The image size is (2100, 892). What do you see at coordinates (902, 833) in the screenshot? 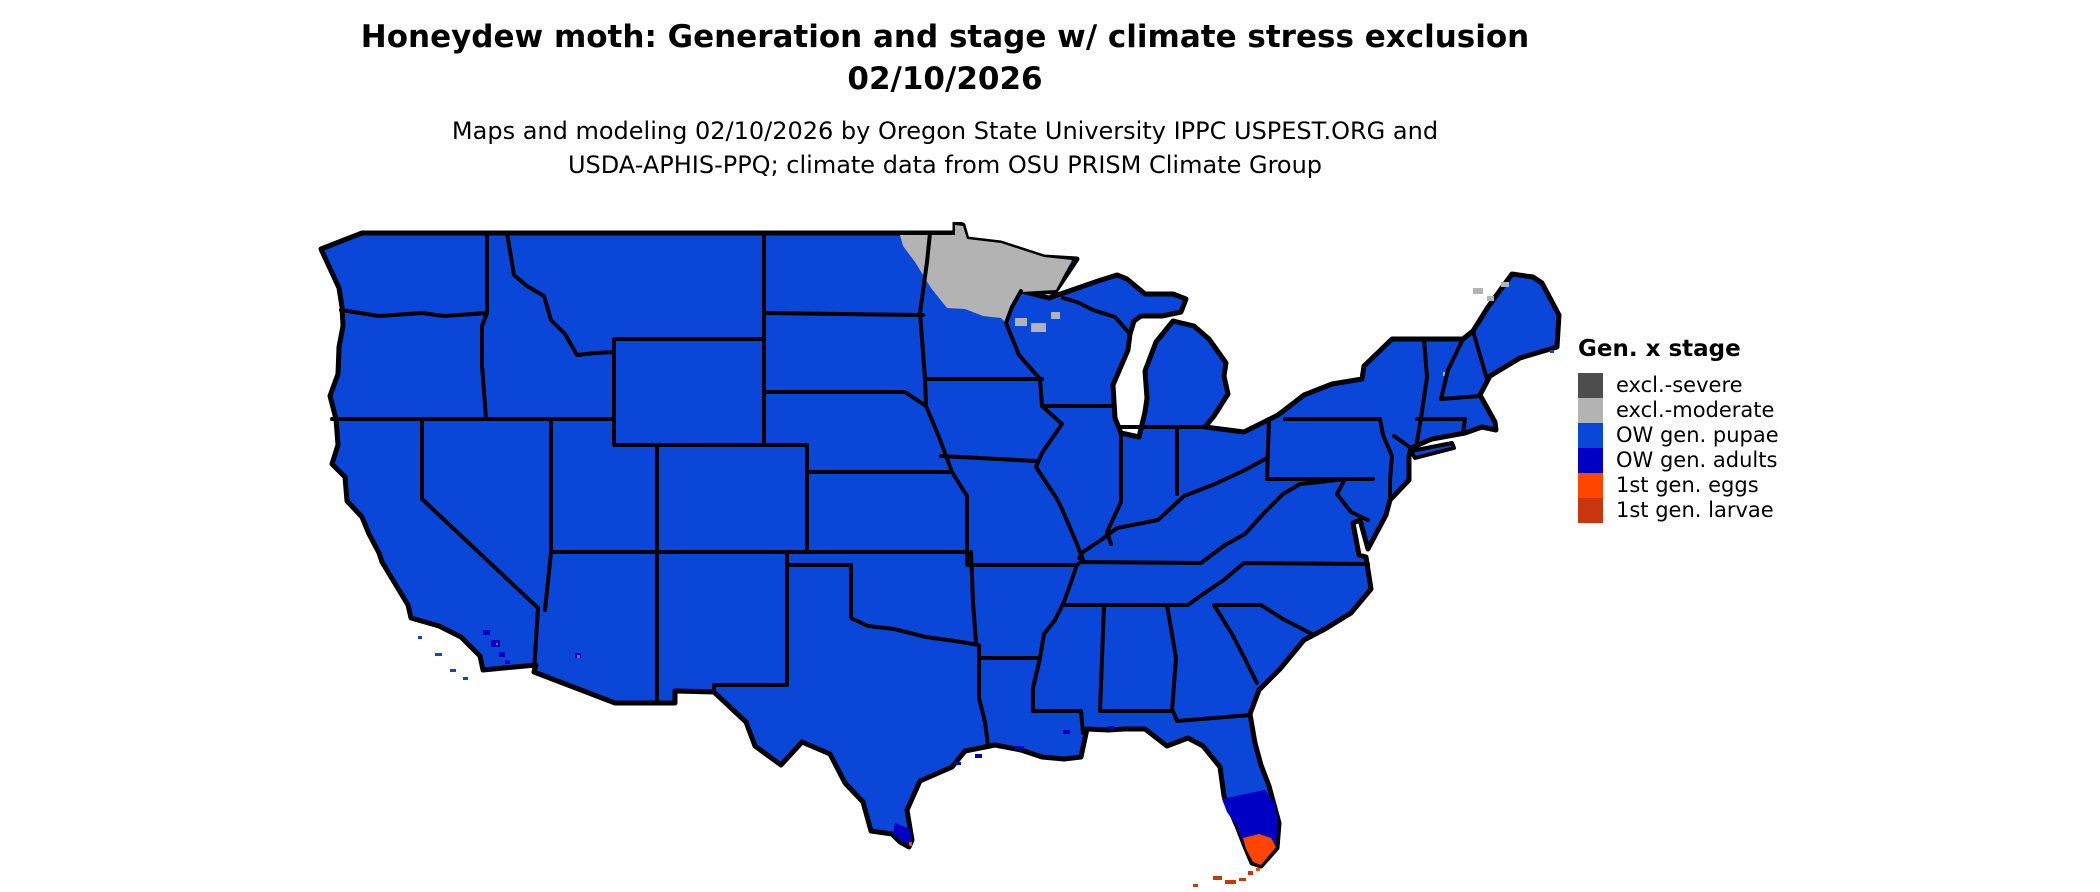
I see `region-ow-adults-south-texas` at bounding box center [902, 833].